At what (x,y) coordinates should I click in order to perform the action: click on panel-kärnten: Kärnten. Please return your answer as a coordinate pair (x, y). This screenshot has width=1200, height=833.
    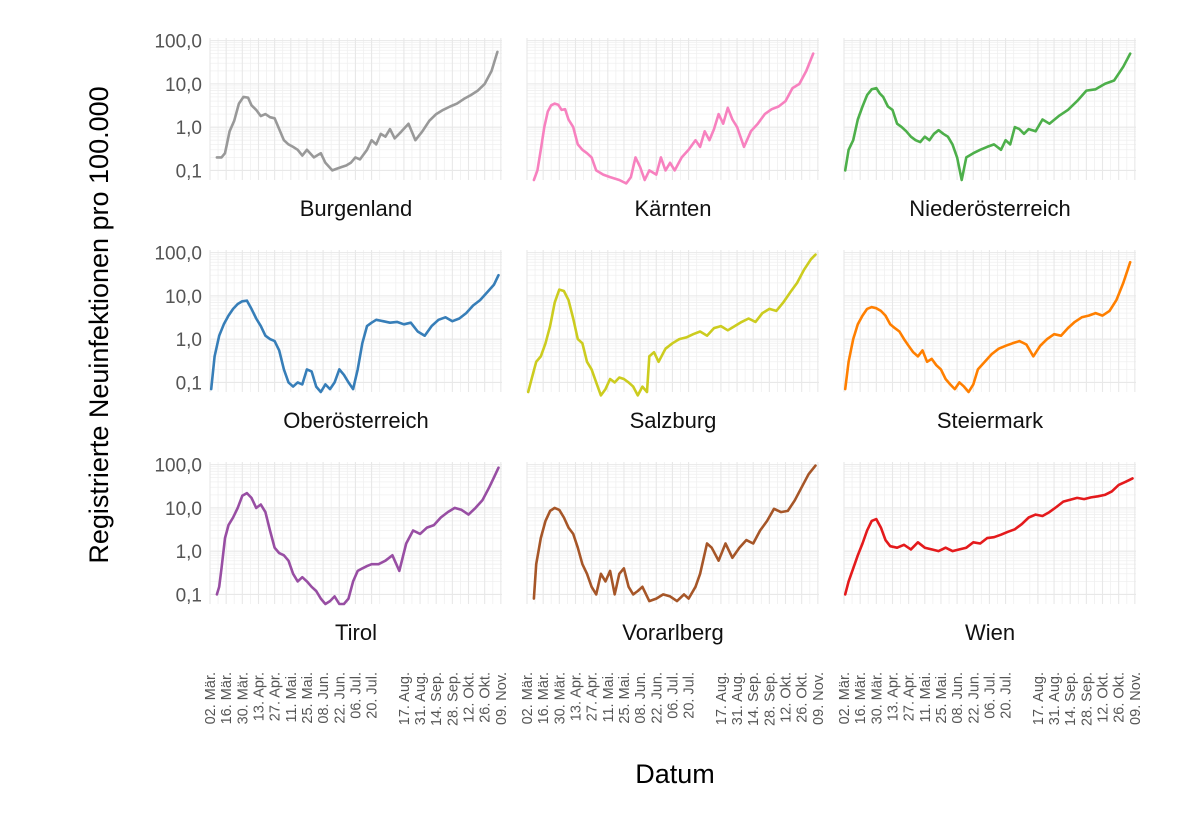
    Looking at the image, I should click on (672, 129).